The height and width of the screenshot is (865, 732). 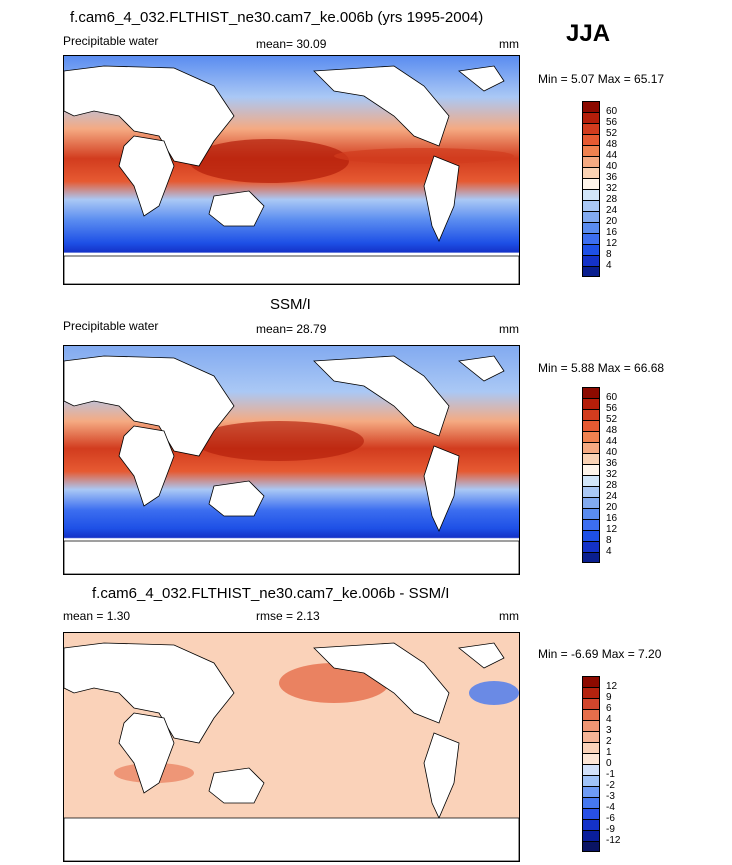 I want to click on colorbar-tick-label: 28, so click(x=612, y=485).